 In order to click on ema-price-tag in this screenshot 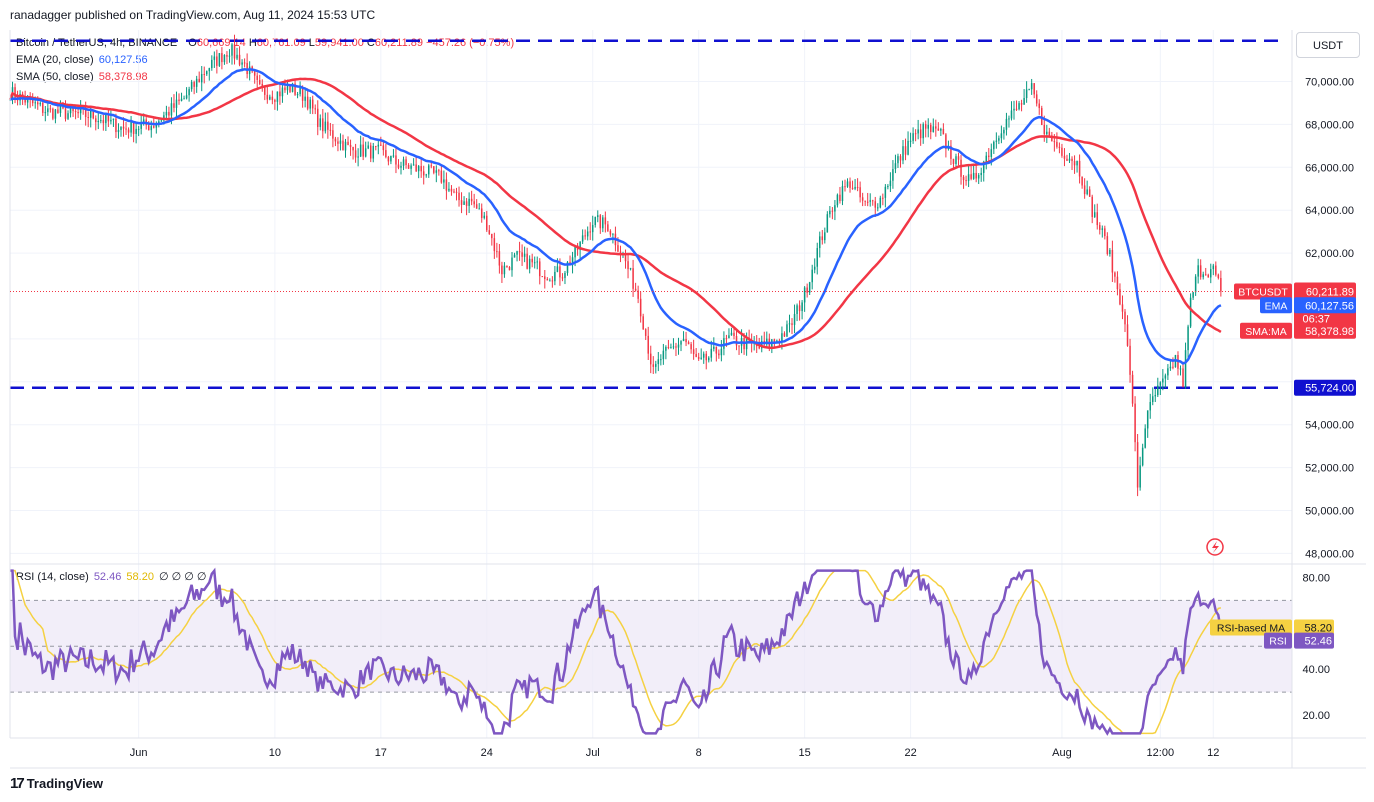, I will do `click(1325, 305)`.